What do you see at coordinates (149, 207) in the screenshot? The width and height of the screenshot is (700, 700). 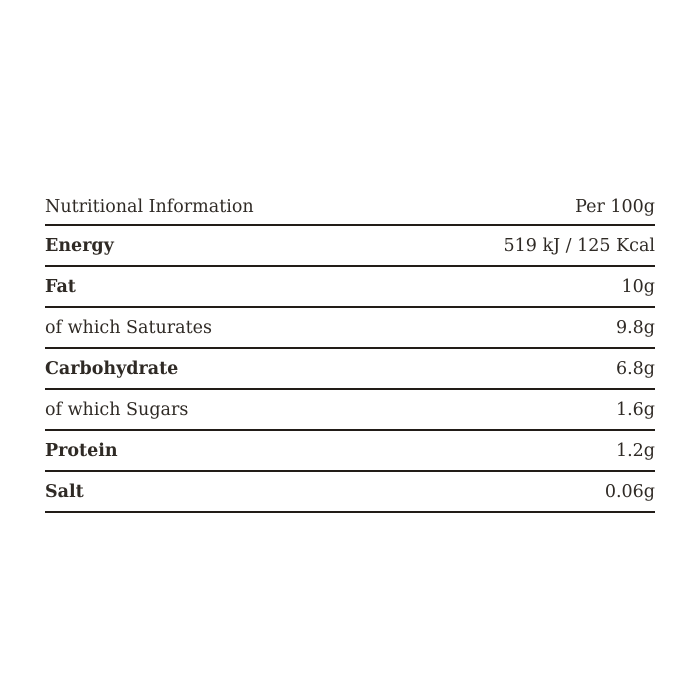 I see `table-title: Nutritional Information` at bounding box center [149, 207].